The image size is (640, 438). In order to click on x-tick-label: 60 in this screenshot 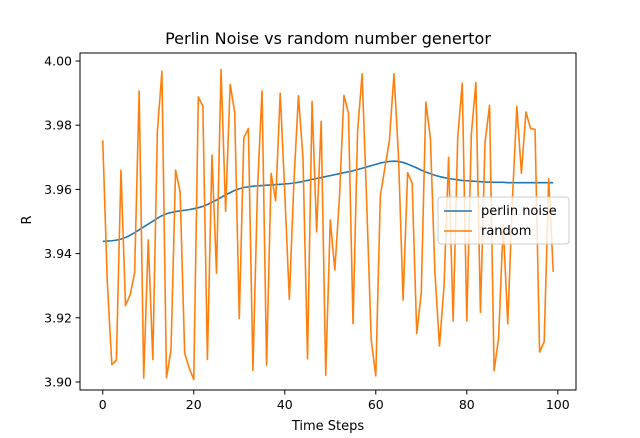, I will do `click(376, 404)`.